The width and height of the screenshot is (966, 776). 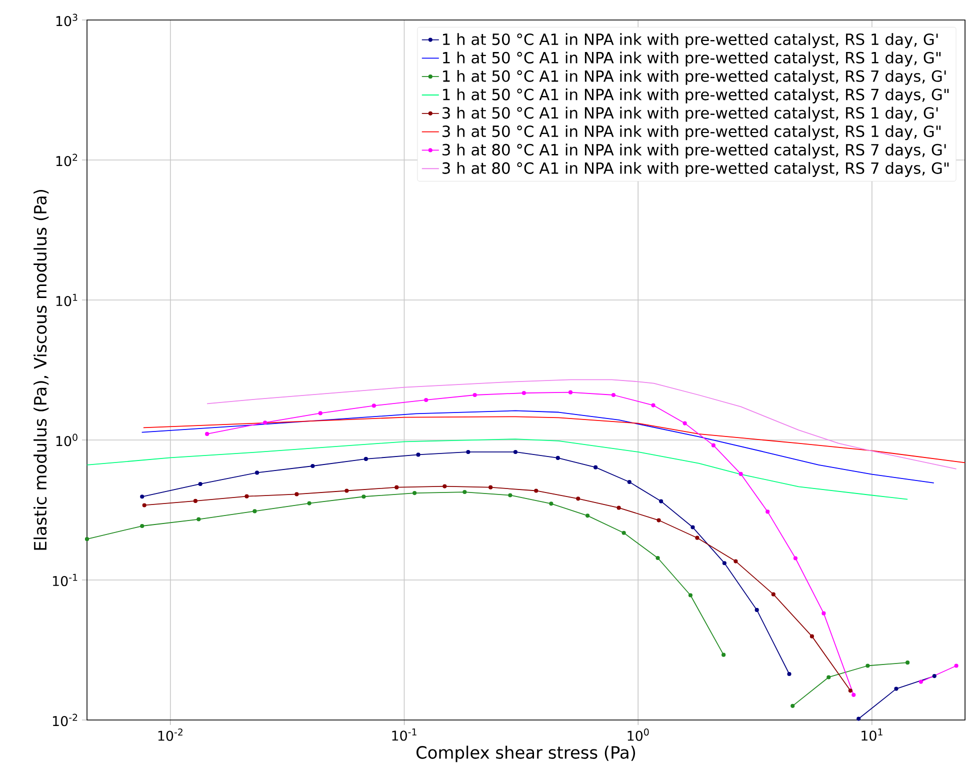 I want to click on legend-label: 1 h at 50 °C A1 in NPA ink with pre-wetted catalyst, RS 1 day, G', so click(x=690, y=40).